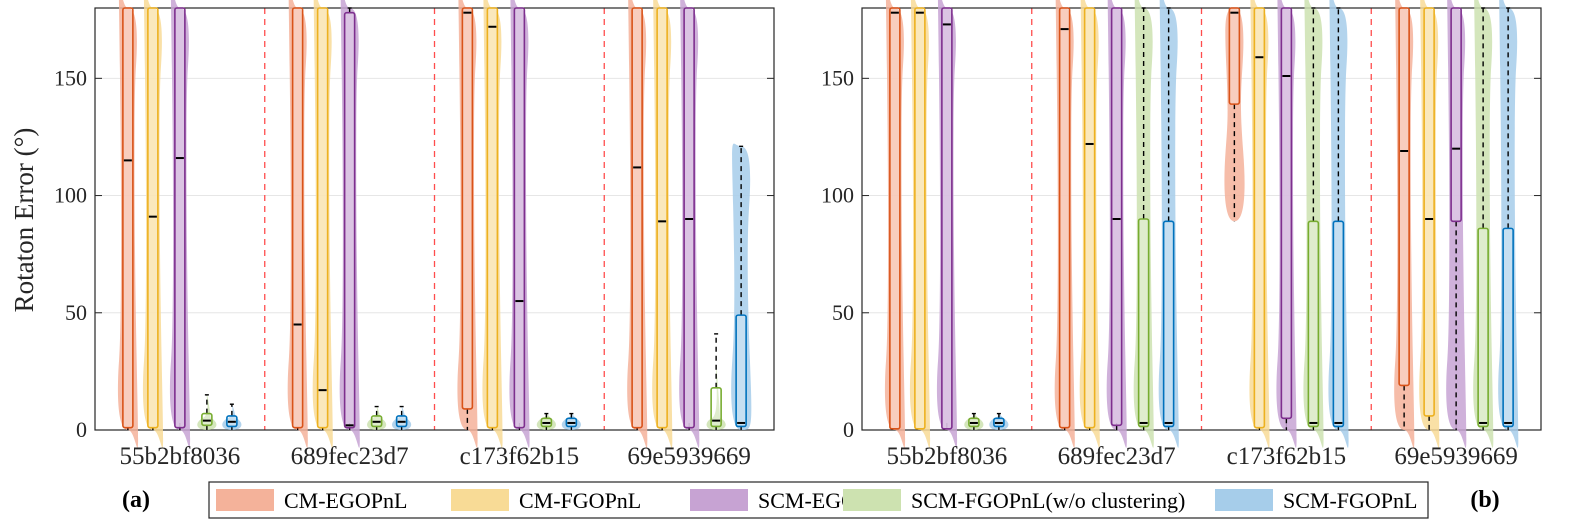 The image size is (1577, 524). I want to click on y-axis-label: Rotaton Error (°), so click(24, 220).